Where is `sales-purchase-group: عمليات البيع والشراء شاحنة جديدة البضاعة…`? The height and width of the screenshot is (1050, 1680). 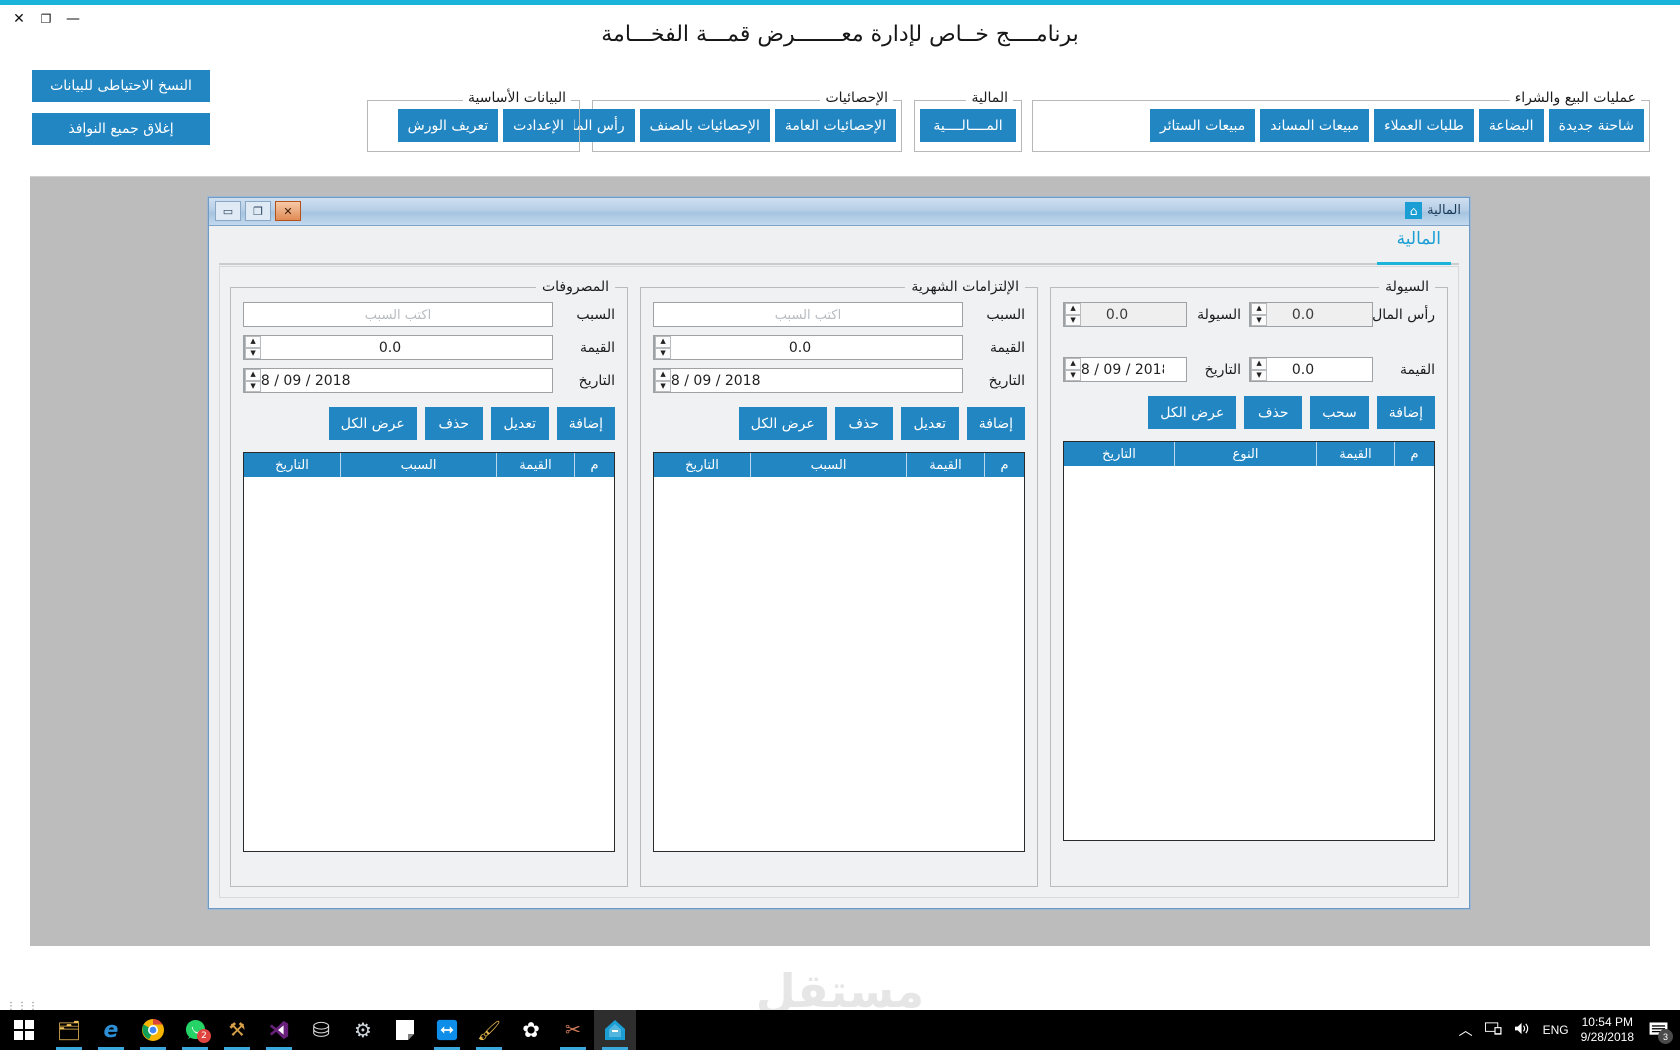
sales-purchase-group: عمليات البيع والشراء شاحنة جديدة البضاعة… is located at coordinates (1341, 121).